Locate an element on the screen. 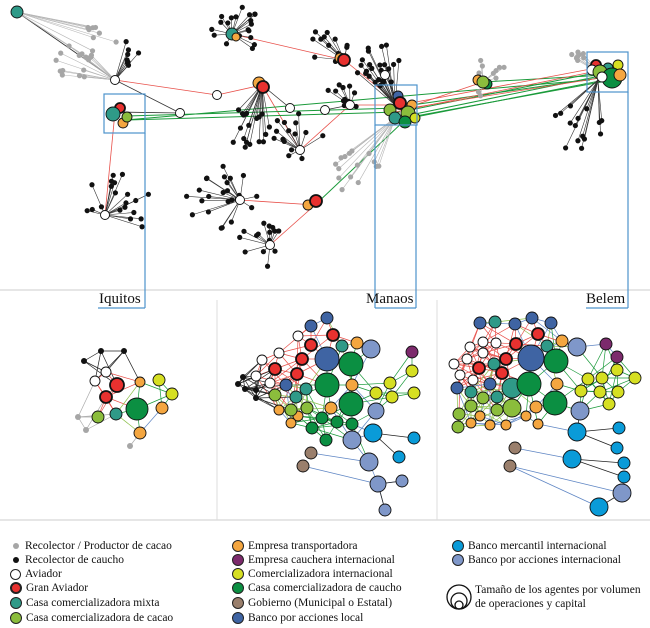  teal-circle-icon is located at coordinates (16, 603).